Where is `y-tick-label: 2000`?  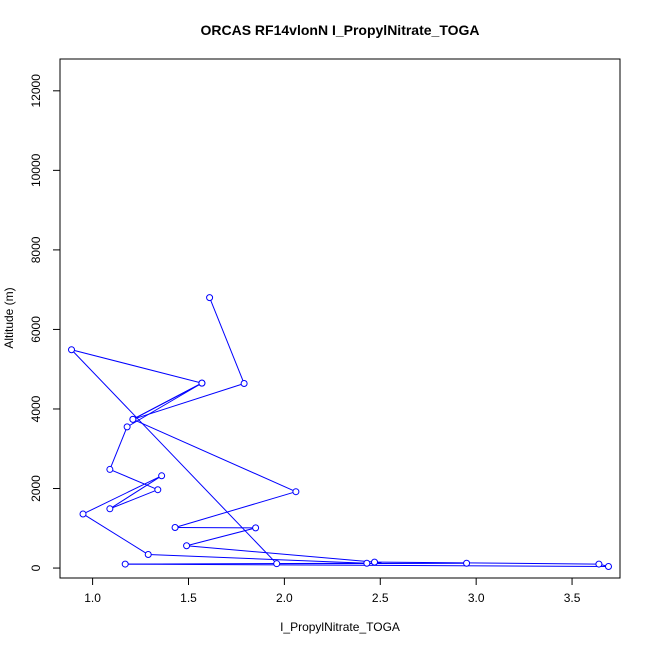 y-tick-label: 2000 is located at coordinates (36, 488).